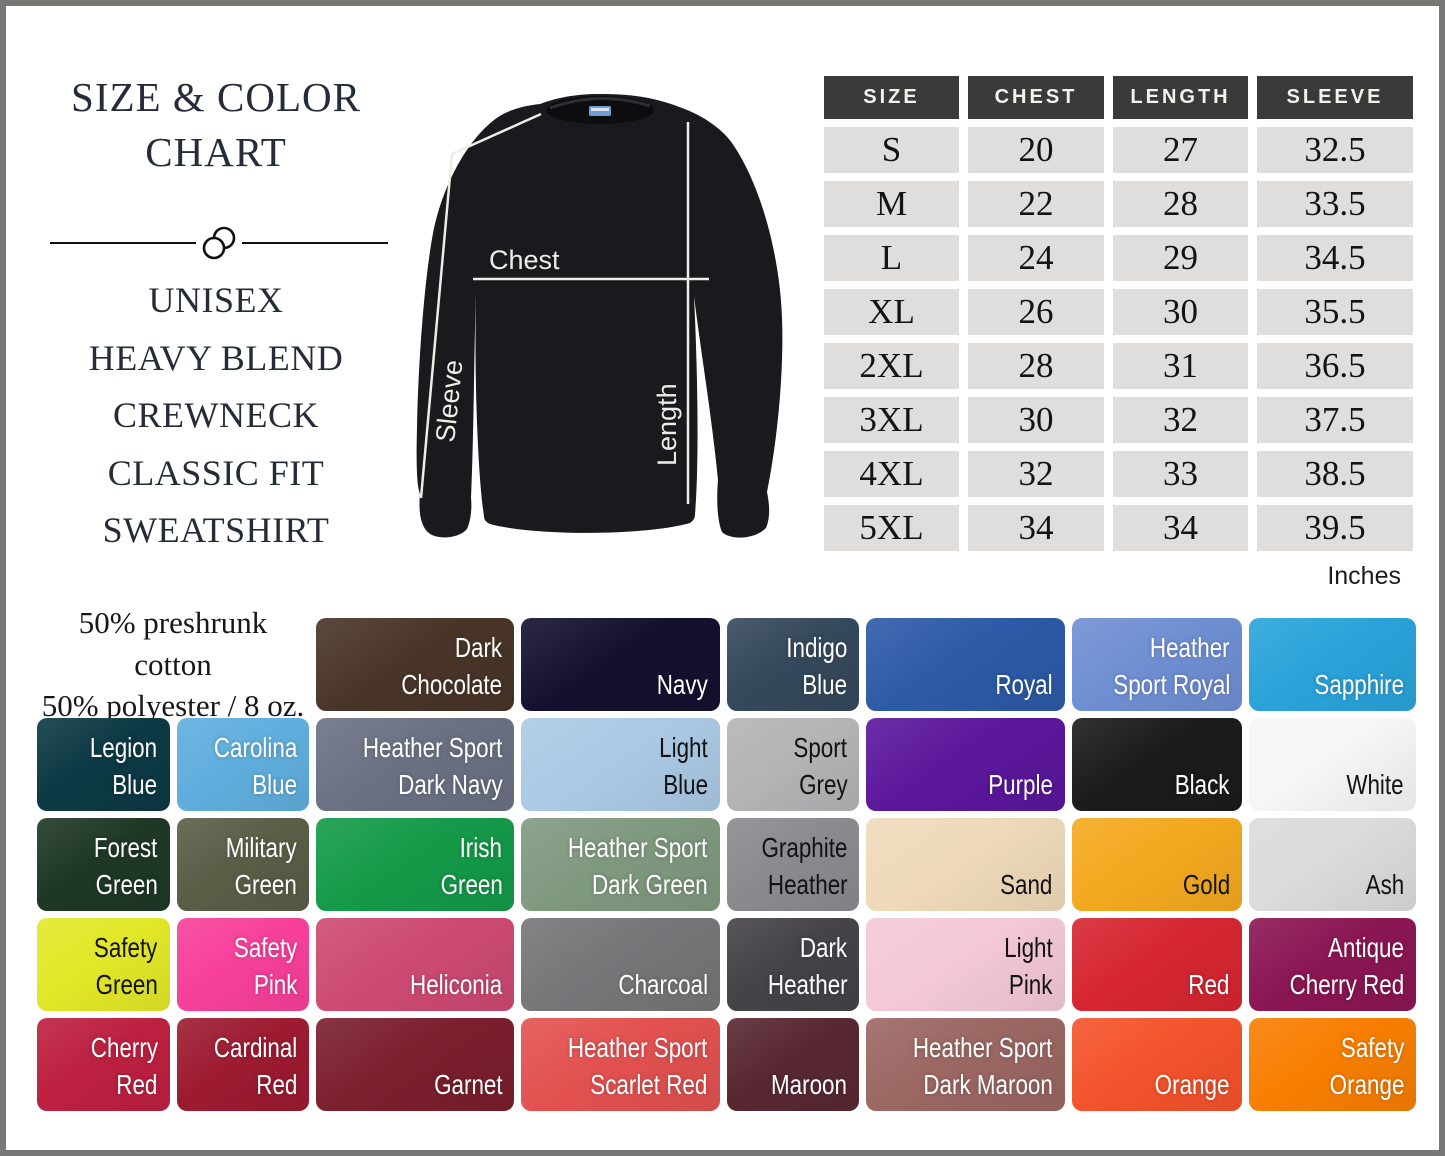 The width and height of the screenshot is (1445, 1156). I want to click on swatch-label-line-2: White, so click(1375, 784).